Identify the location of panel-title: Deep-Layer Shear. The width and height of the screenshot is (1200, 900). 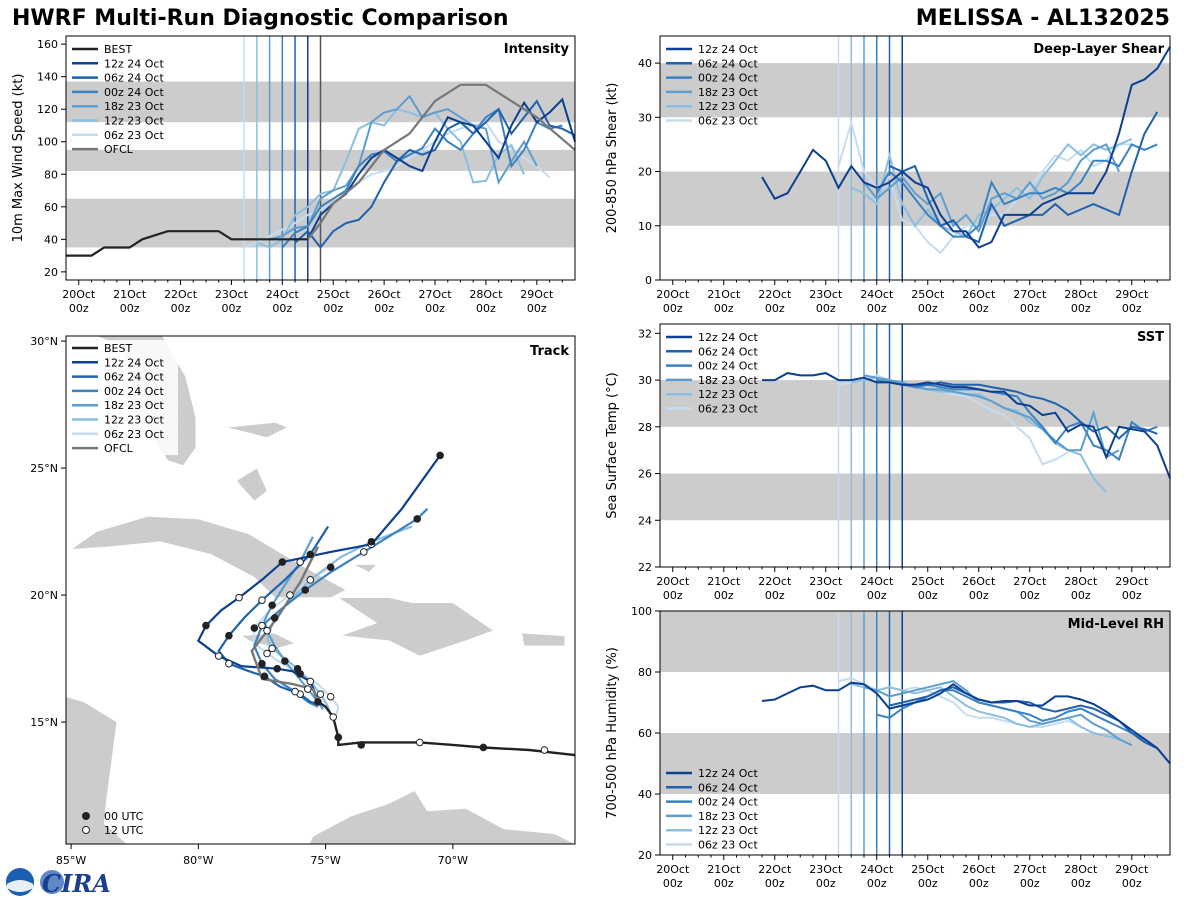
(1098, 49).